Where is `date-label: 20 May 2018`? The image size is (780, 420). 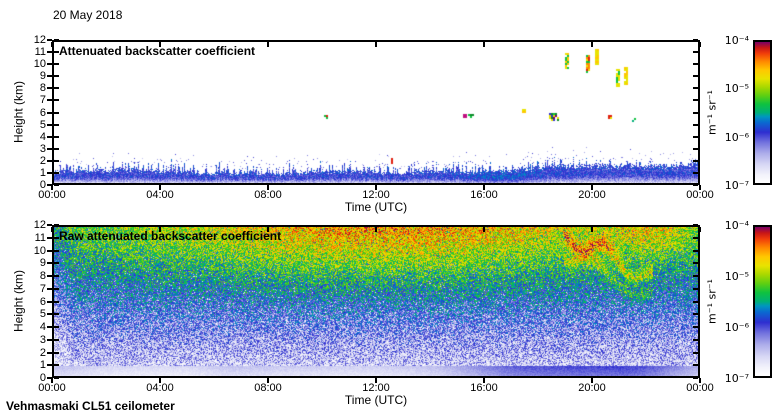
date-label: 20 May 2018 is located at coordinates (88, 15).